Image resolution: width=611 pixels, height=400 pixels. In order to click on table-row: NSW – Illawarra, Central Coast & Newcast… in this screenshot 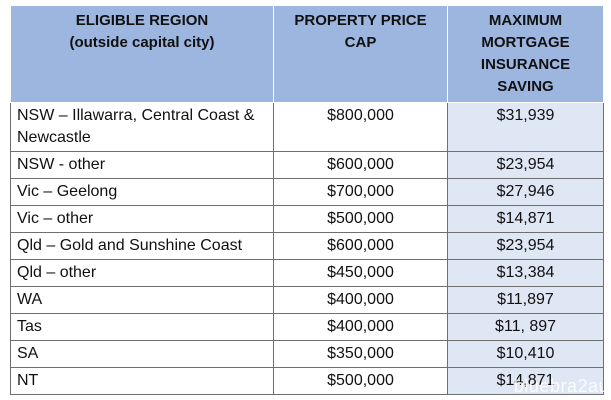, I will do `click(307, 127)`.